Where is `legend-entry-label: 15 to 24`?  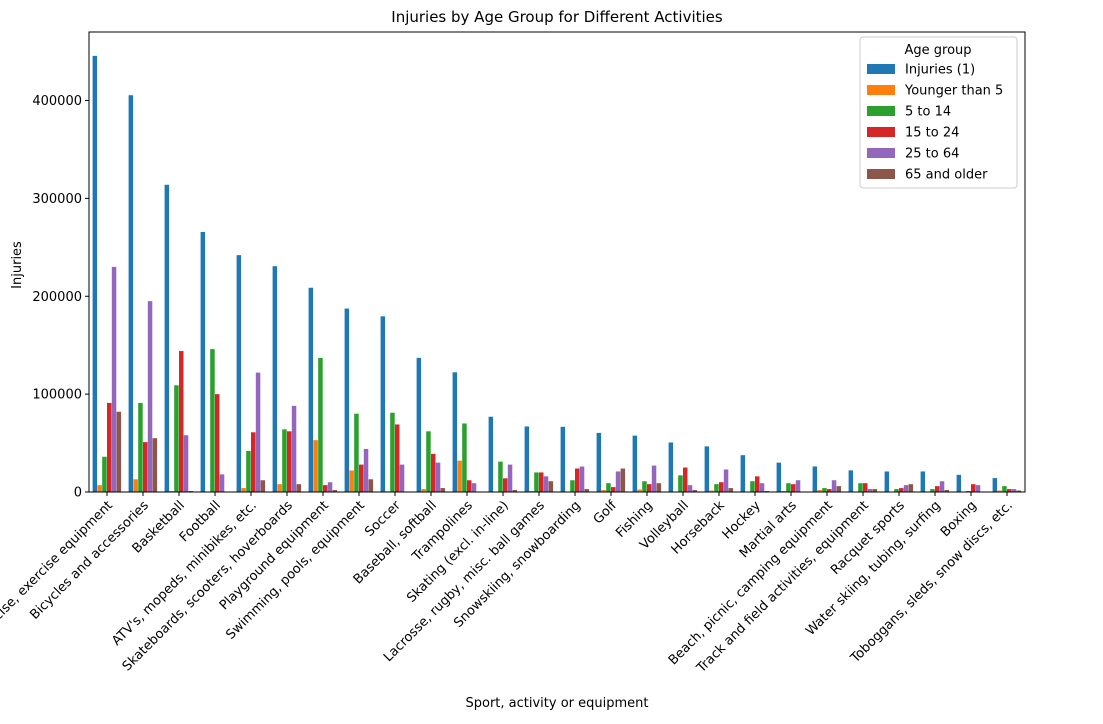
legend-entry-label: 15 to 24 is located at coordinates (932, 133).